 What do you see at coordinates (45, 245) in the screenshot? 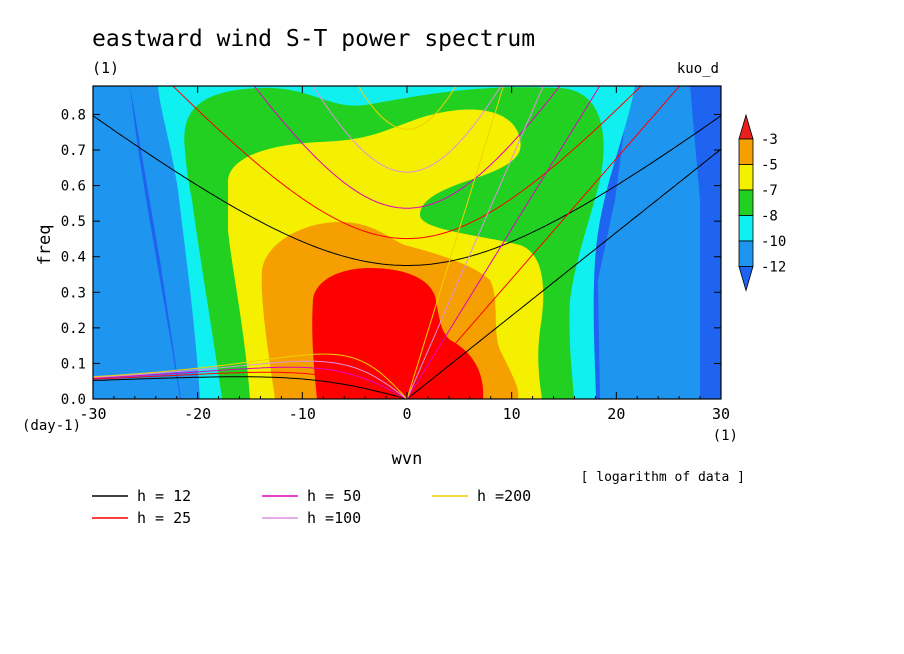
I see `y-axis-label: freq` at bounding box center [45, 245].